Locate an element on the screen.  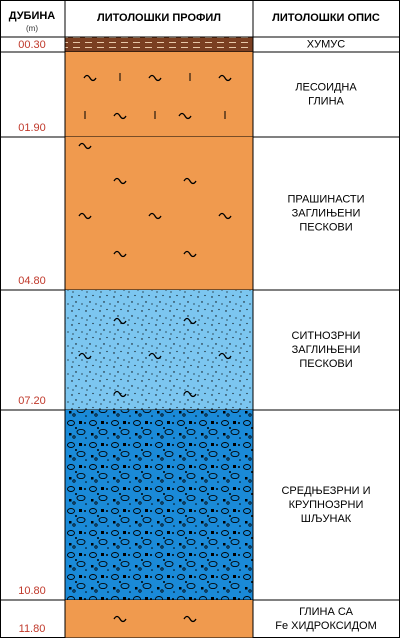
depth-label: 07.20 is located at coordinates (32, 401).